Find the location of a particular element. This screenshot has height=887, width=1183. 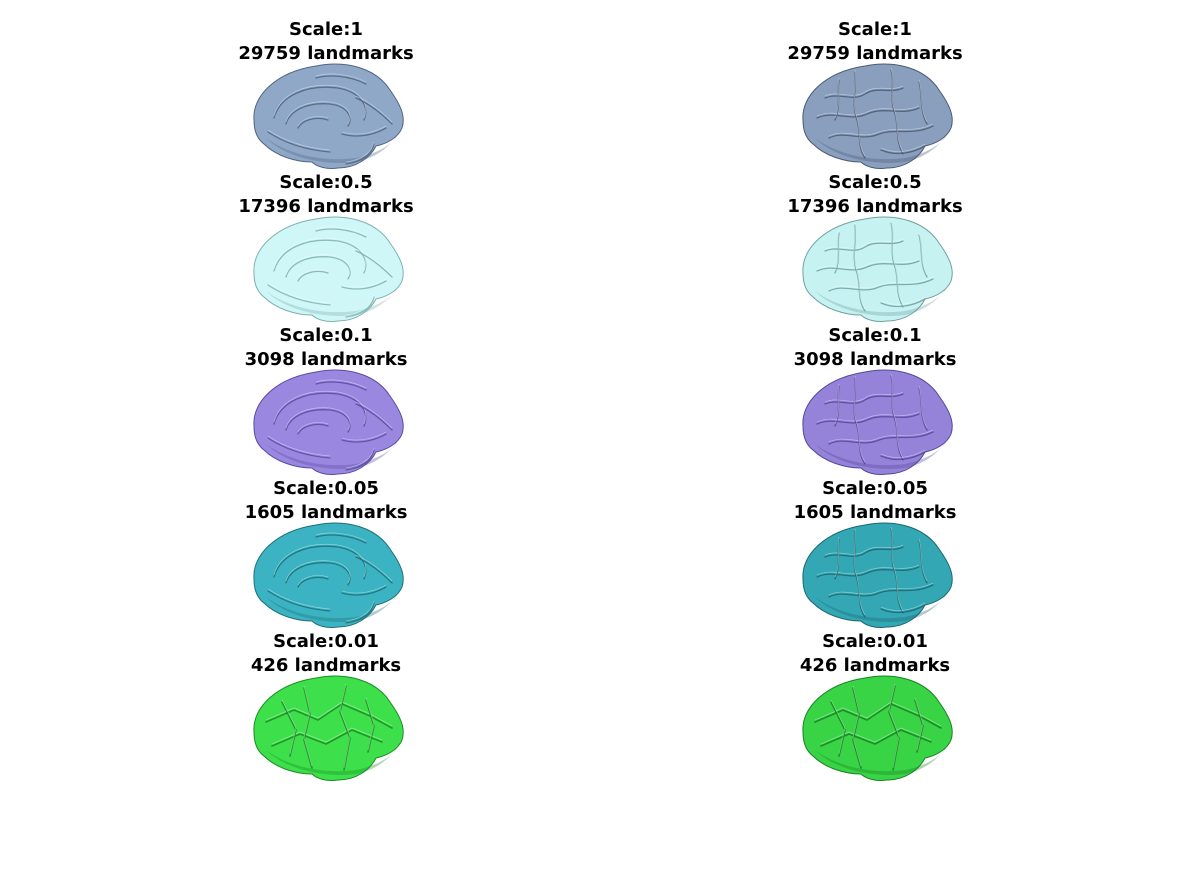

brain-panel-scale-0.05-medial: Scale:0.05 1605 landmarks is located at coordinates (326, 552).